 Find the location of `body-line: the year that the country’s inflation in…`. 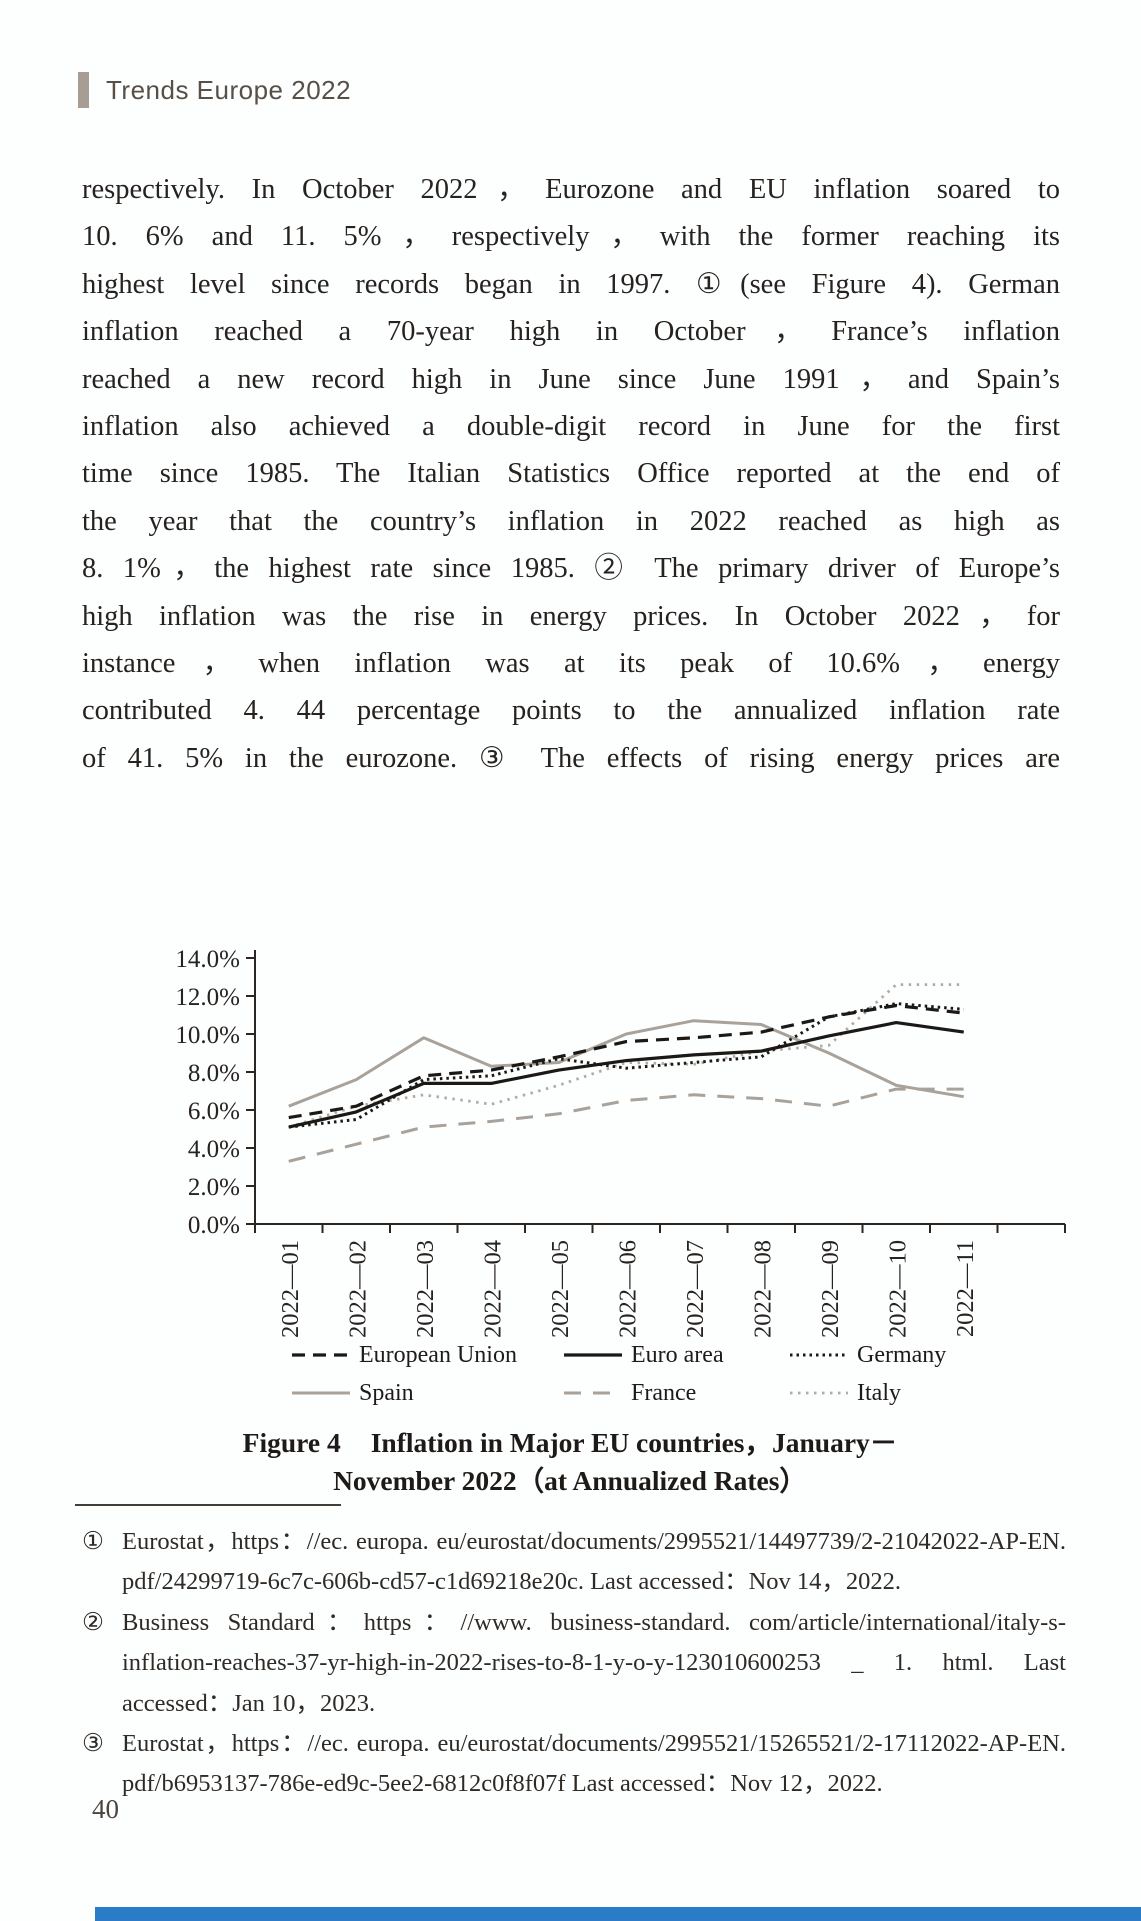

body-line: the year that the country’s inflation in… is located at coordinates (571, 521).